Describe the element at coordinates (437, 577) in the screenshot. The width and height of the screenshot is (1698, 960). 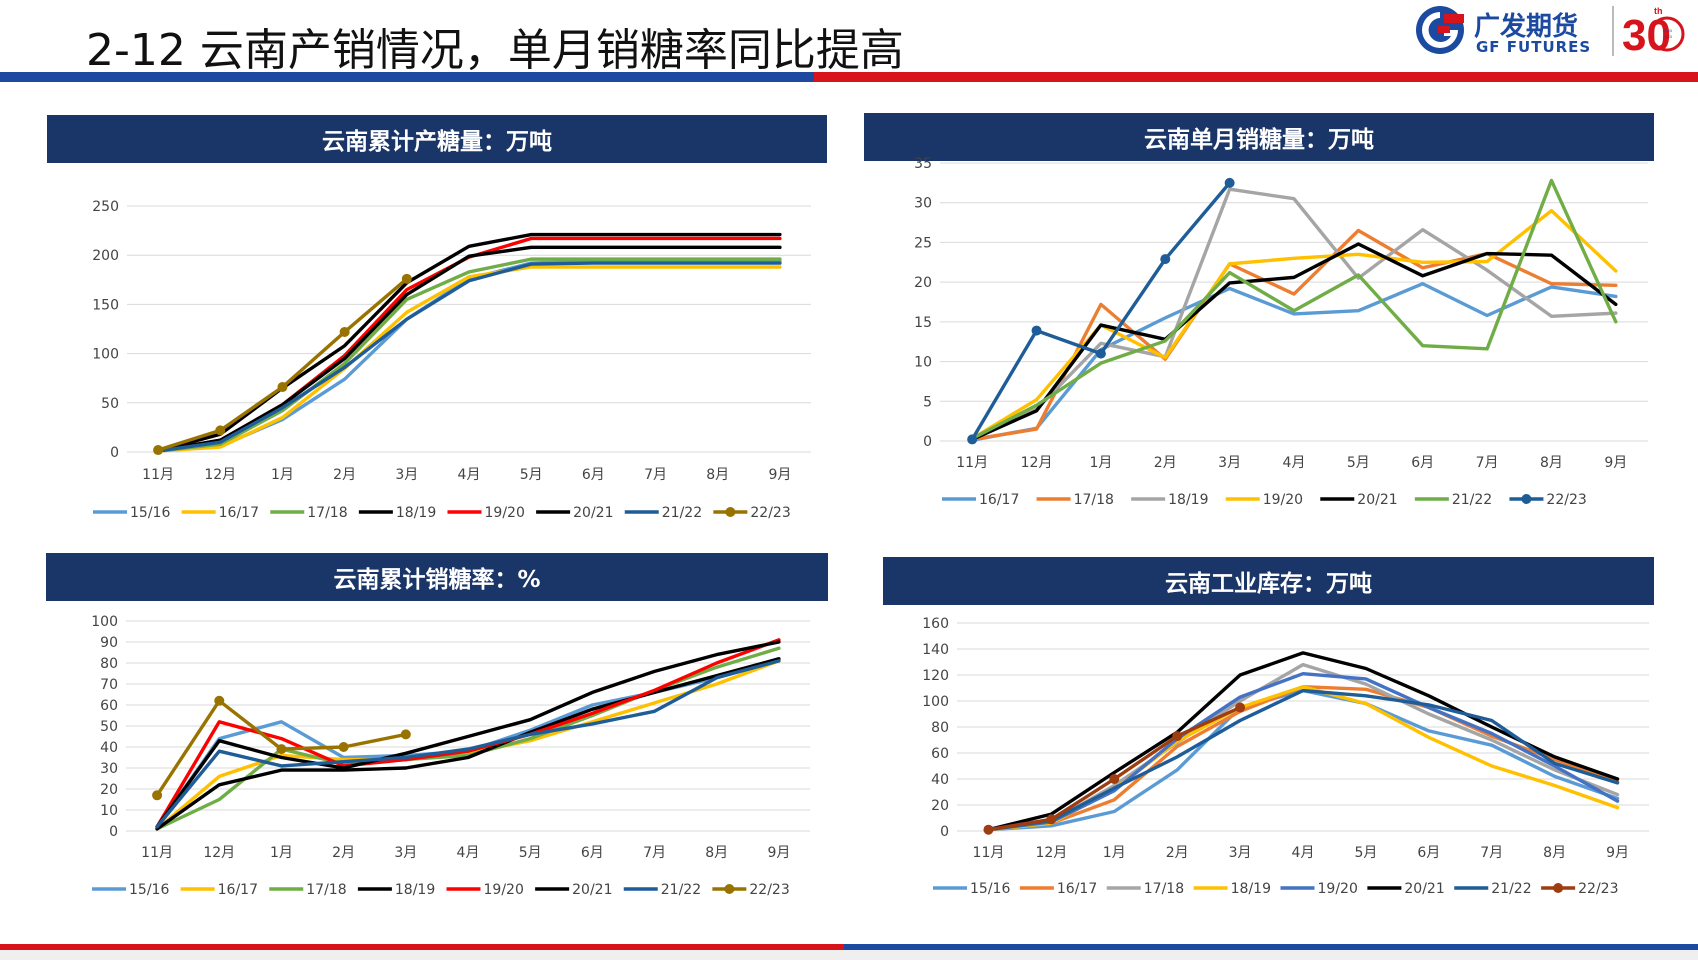
I see `chart-title: 云南累计销糖率：%` at that location.